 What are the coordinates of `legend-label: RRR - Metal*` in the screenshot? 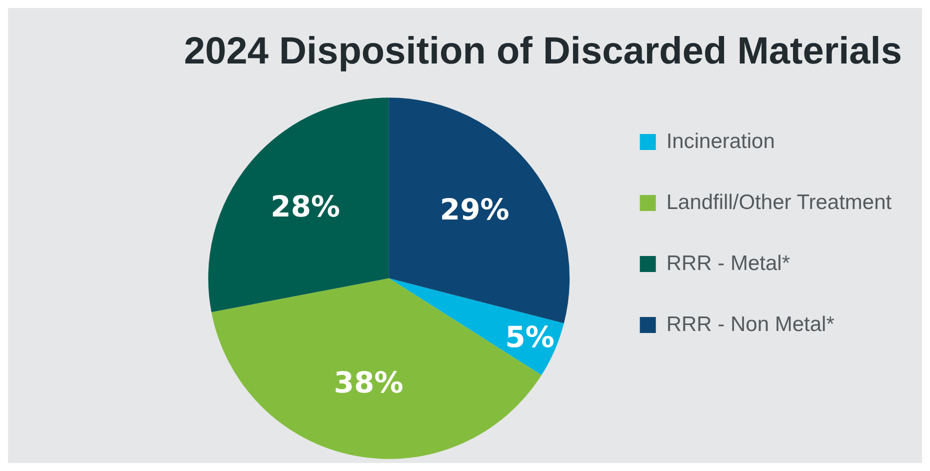 It's located at (728, 263).